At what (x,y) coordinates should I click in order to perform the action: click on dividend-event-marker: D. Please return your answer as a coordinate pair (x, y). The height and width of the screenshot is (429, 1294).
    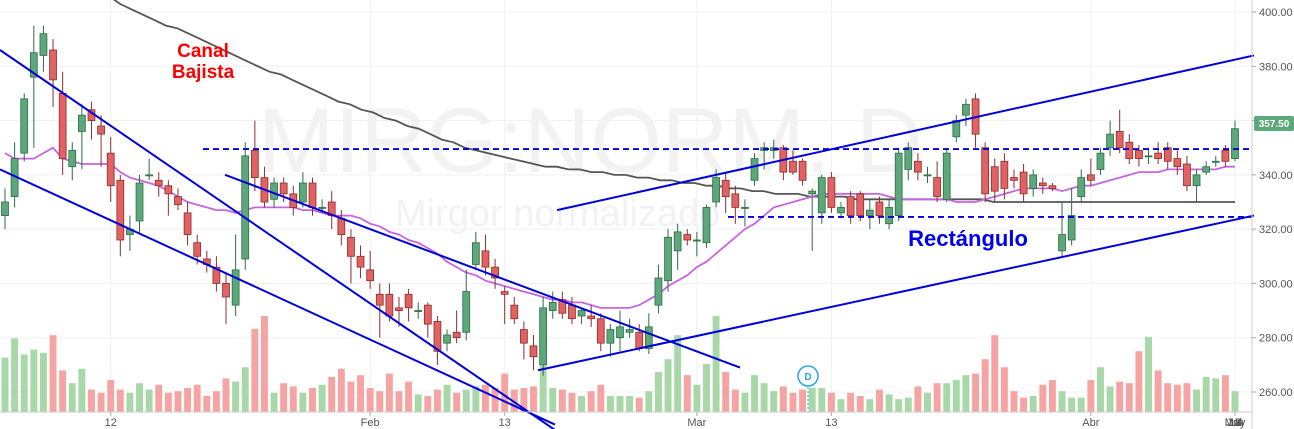
    Looking at the image, I should click on (808, 388).